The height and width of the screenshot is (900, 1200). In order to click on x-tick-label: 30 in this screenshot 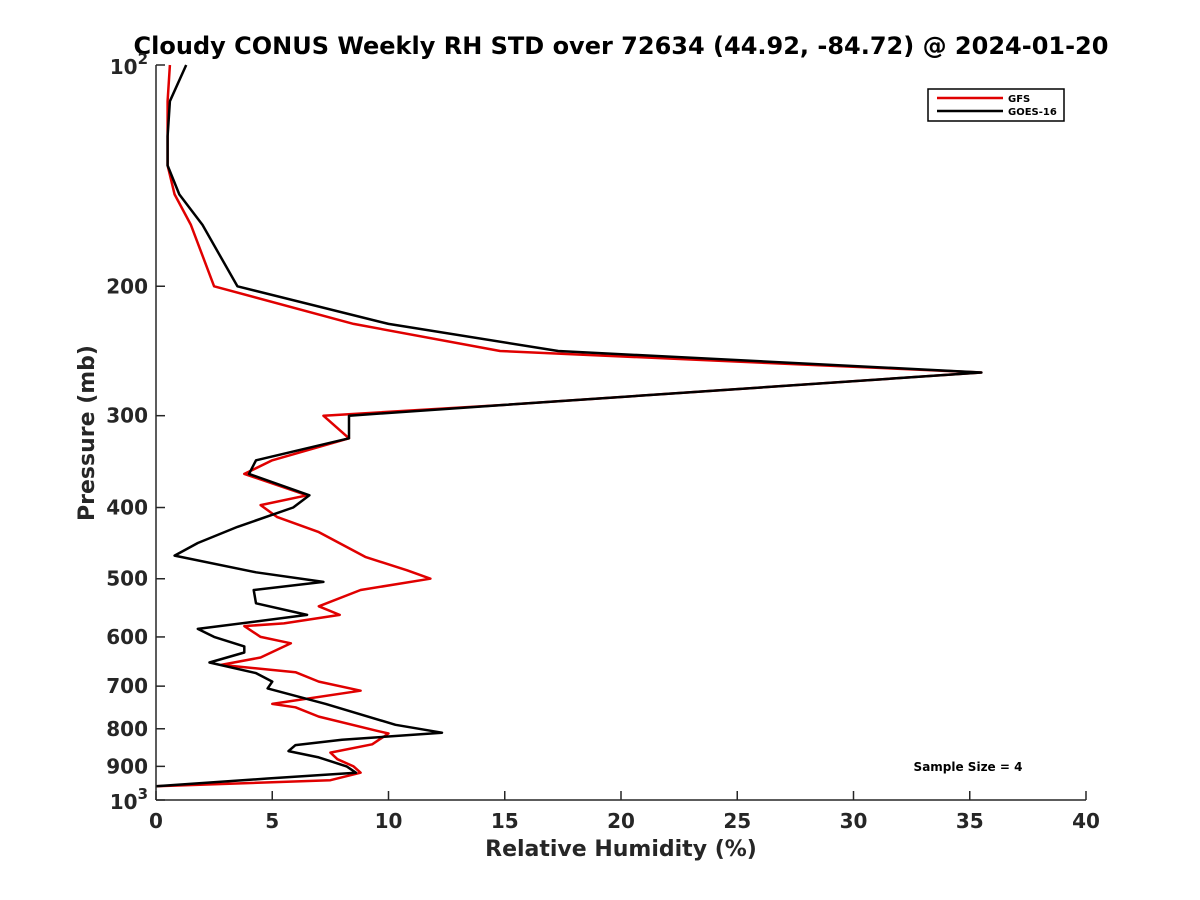, I will do `click(854, 821)`.